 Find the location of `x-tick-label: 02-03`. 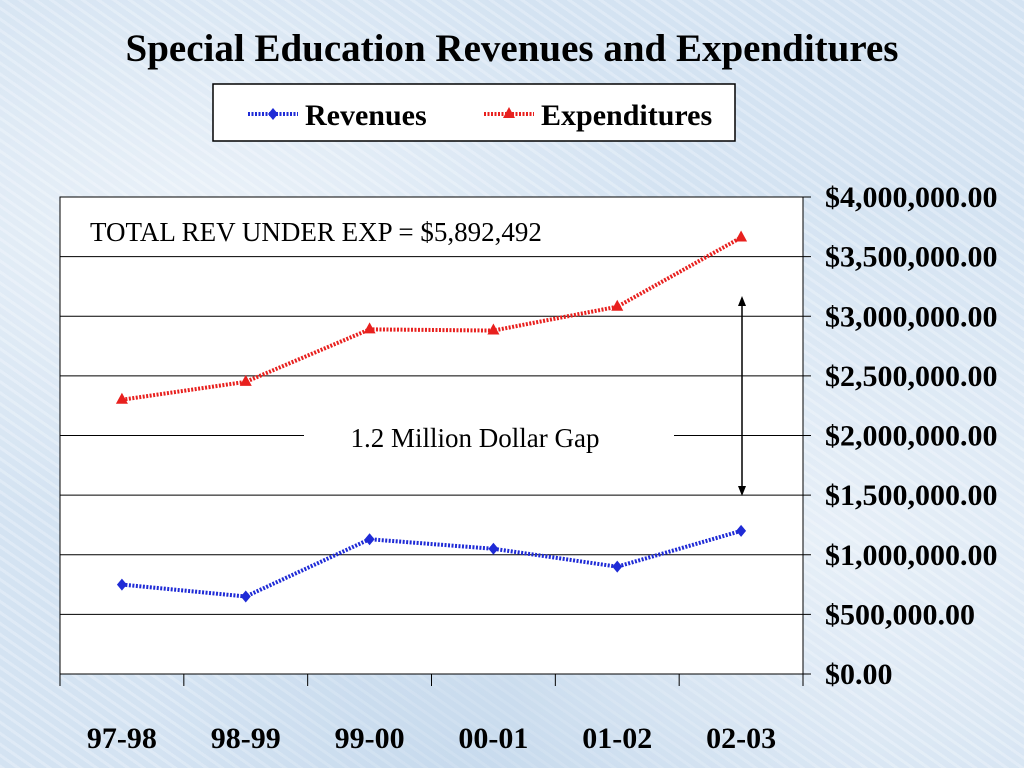

x-tick-label: 02-03 is located at coordinates (741, 738).